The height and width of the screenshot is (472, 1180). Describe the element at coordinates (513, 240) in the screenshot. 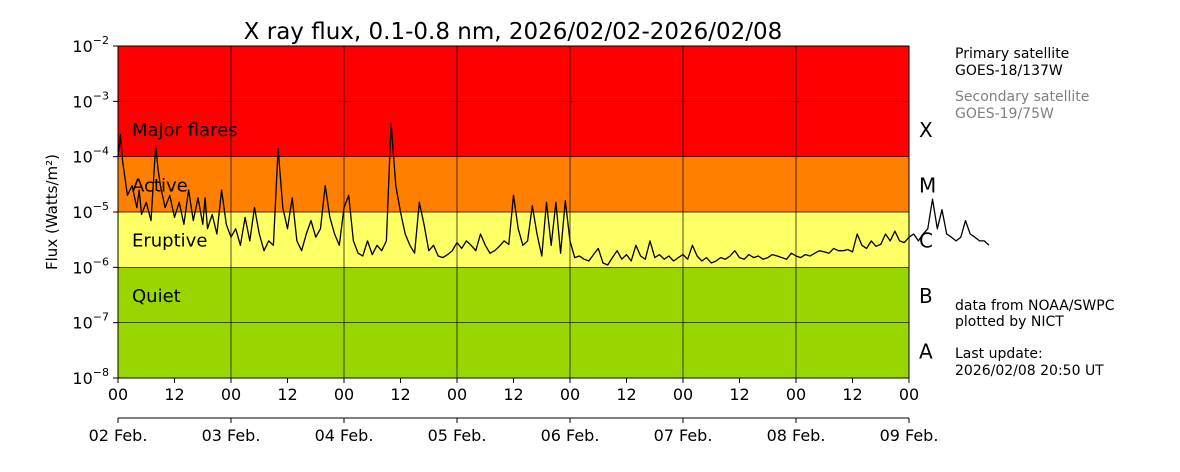

I see `band-eruptive` at that location.